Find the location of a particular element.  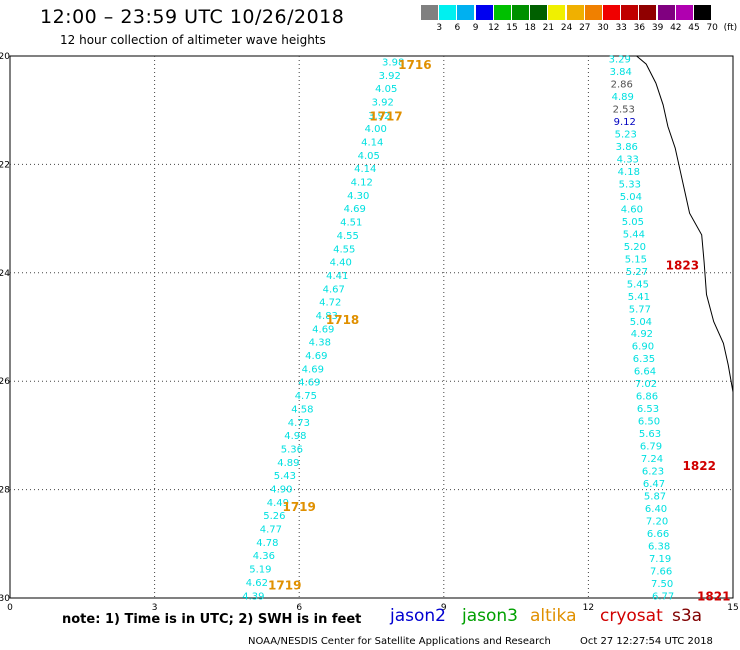

wave-height-value: 5.87 is located at coordinates (655, 496).